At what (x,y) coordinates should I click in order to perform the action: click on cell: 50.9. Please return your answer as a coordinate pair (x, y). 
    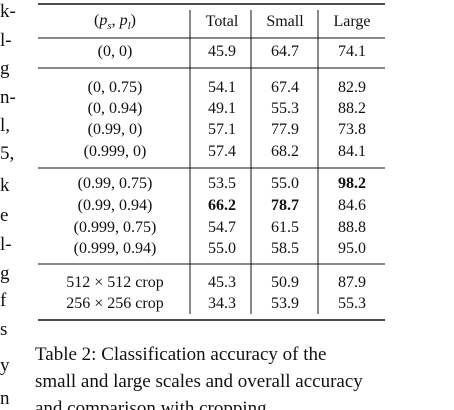
    Looking at the image, I should click on (285, 282).